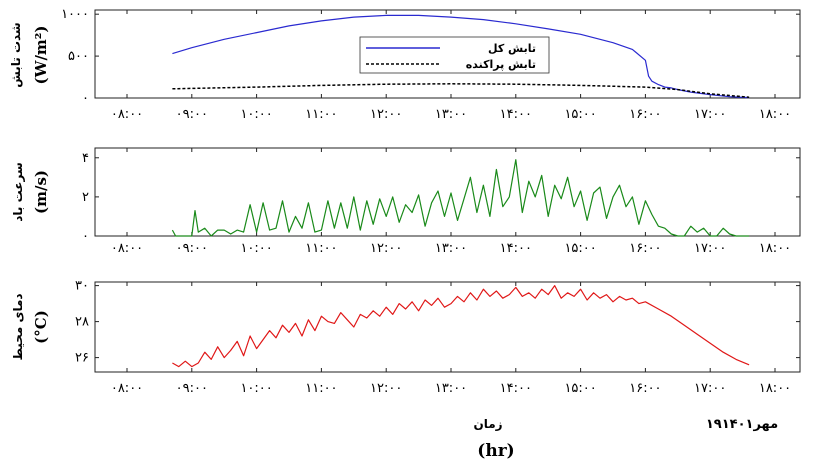 The height and width of the screenshot is (466, 816). I want to click on y-axis-unit: (W/m²), so click(41, 55).